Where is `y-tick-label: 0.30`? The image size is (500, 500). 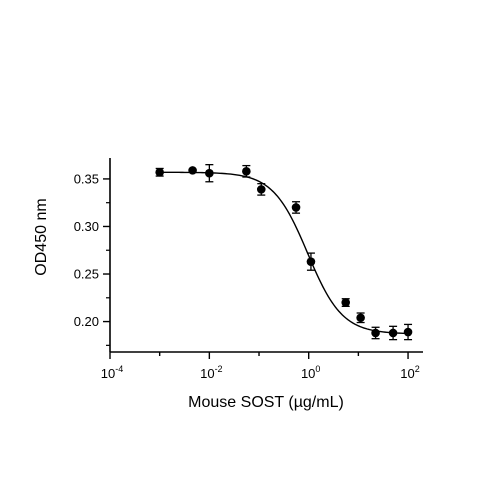 y-tick-label: 0.30 is located at coordinates (86, 226).